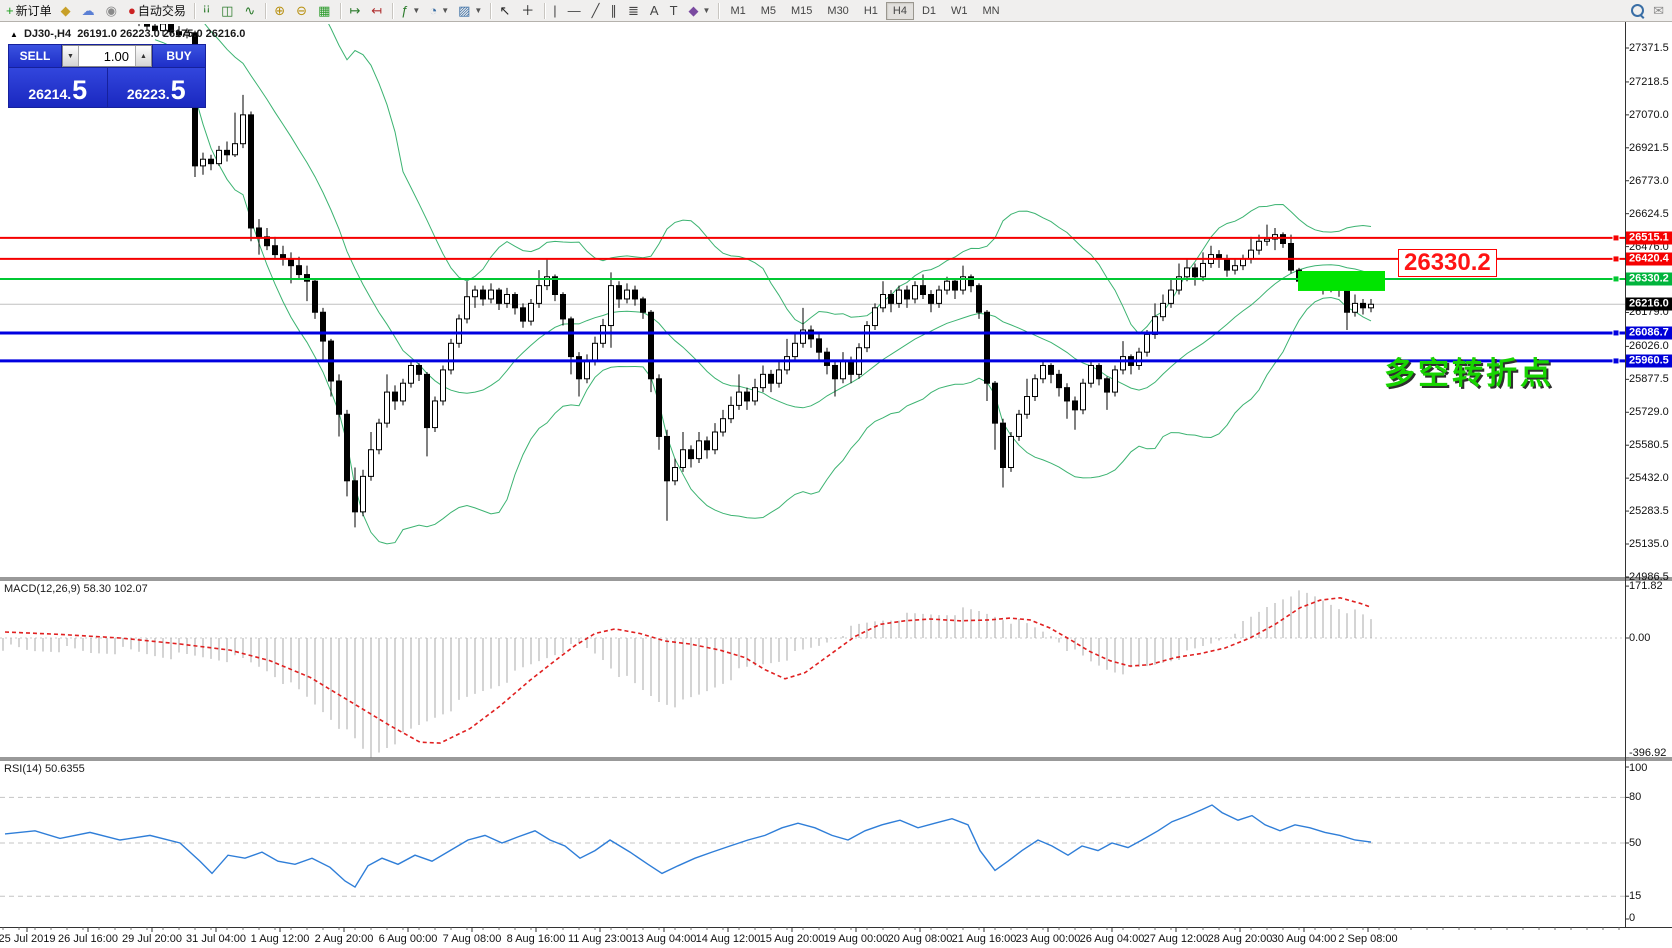 This screenshot has width=1672, height=948. I want to click on price-axis-label: 27070.0, so click(1649, 114).